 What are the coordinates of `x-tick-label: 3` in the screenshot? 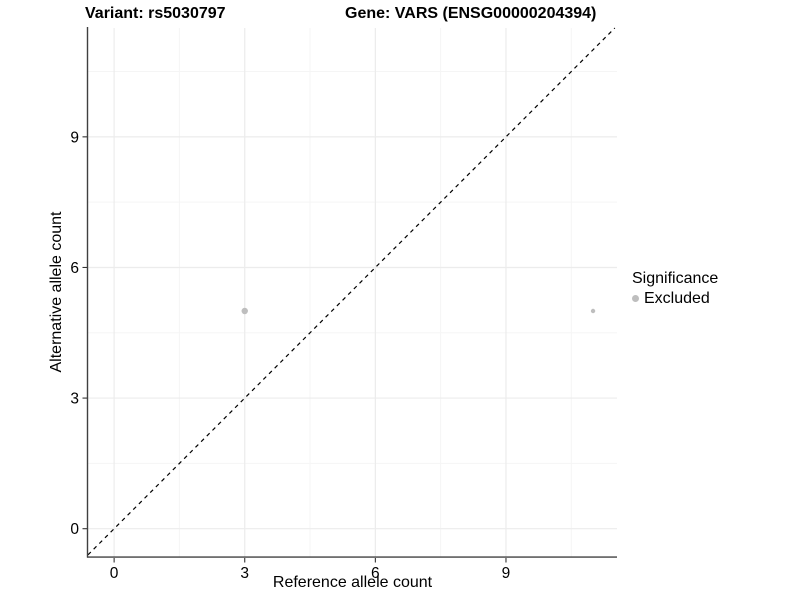 It's located at (244, 573).